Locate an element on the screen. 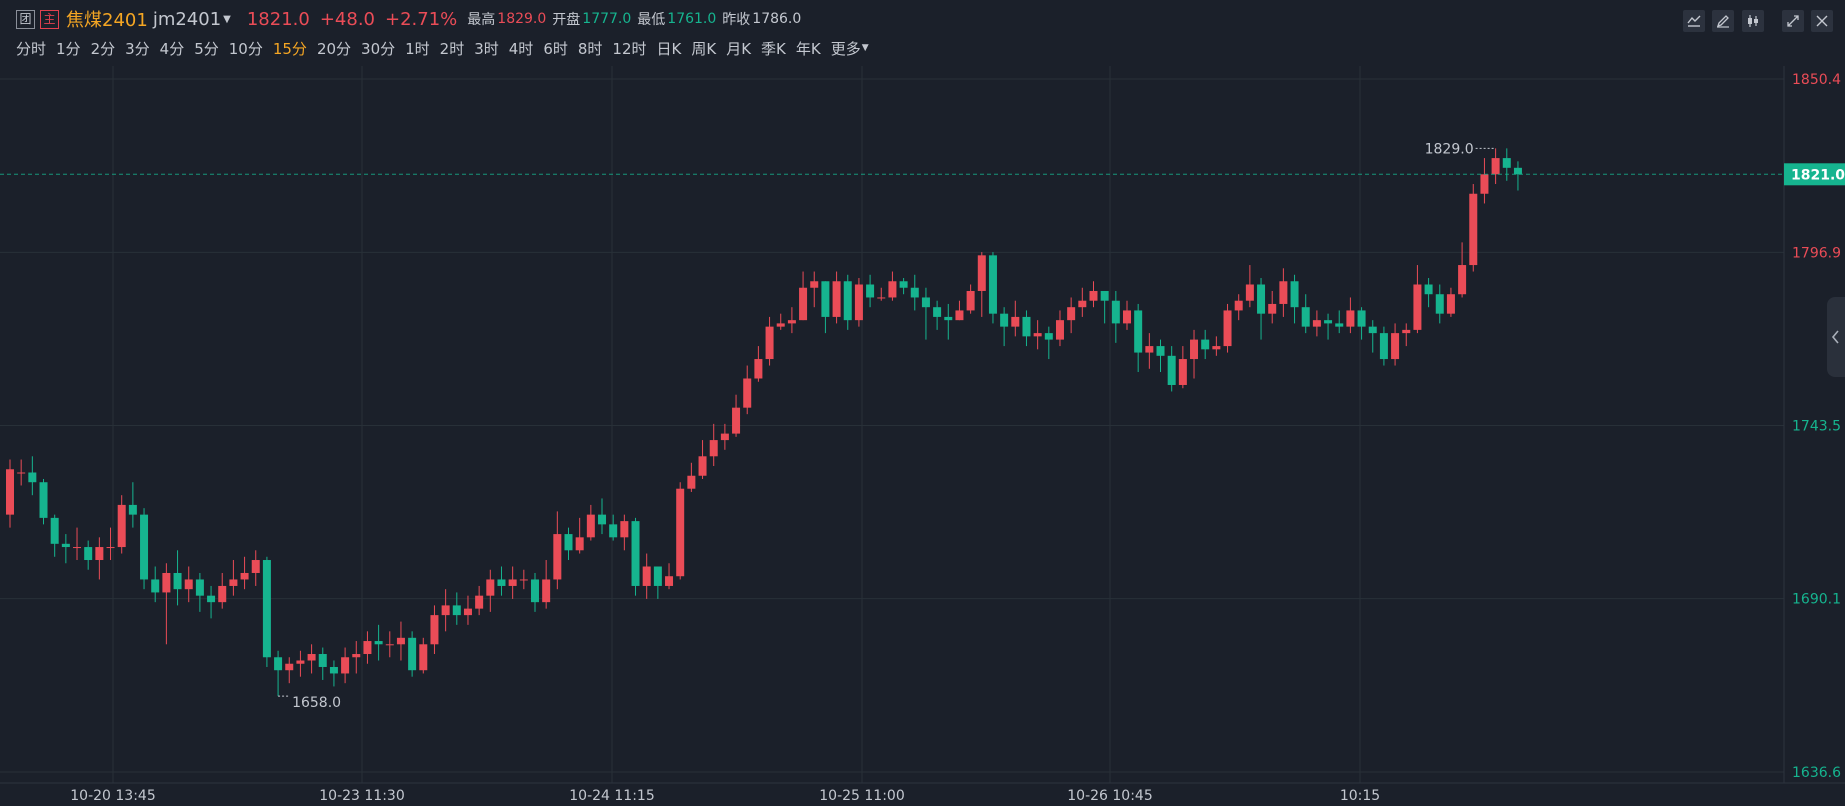  y-tick-label: 1743.5 is located at coordinates (1816, 427).